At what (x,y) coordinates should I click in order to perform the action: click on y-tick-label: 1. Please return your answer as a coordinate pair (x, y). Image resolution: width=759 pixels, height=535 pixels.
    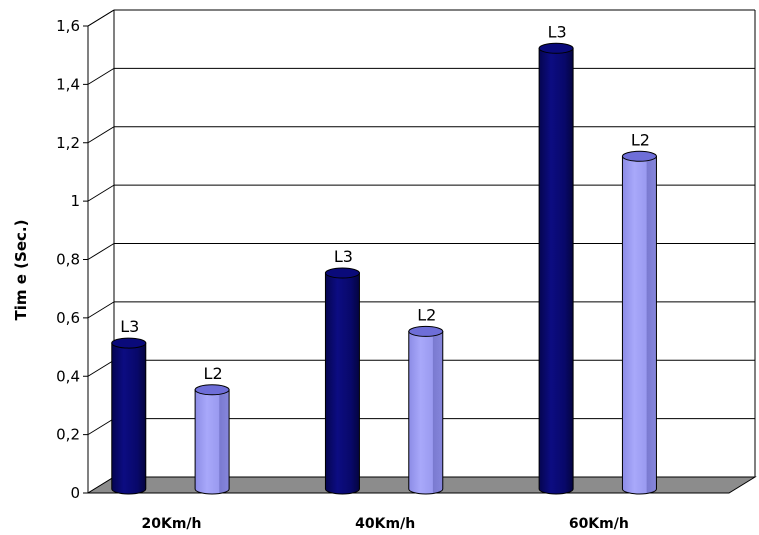
    Looking at the image, I should click on (75, 201).